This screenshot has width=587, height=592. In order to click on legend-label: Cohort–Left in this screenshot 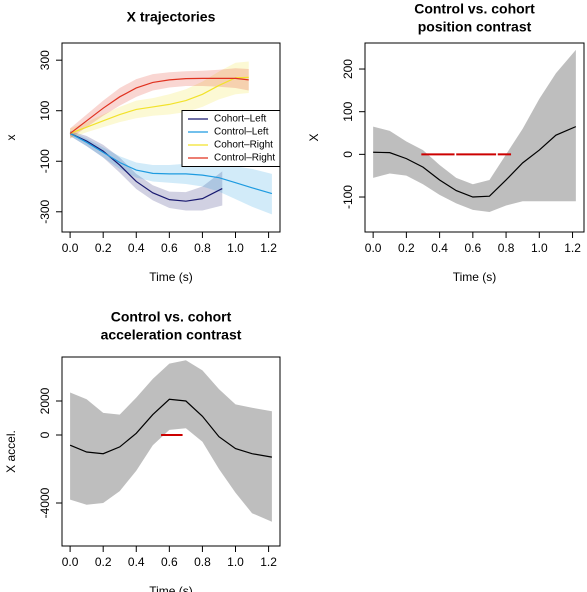, I will do `click(240, 119)`.